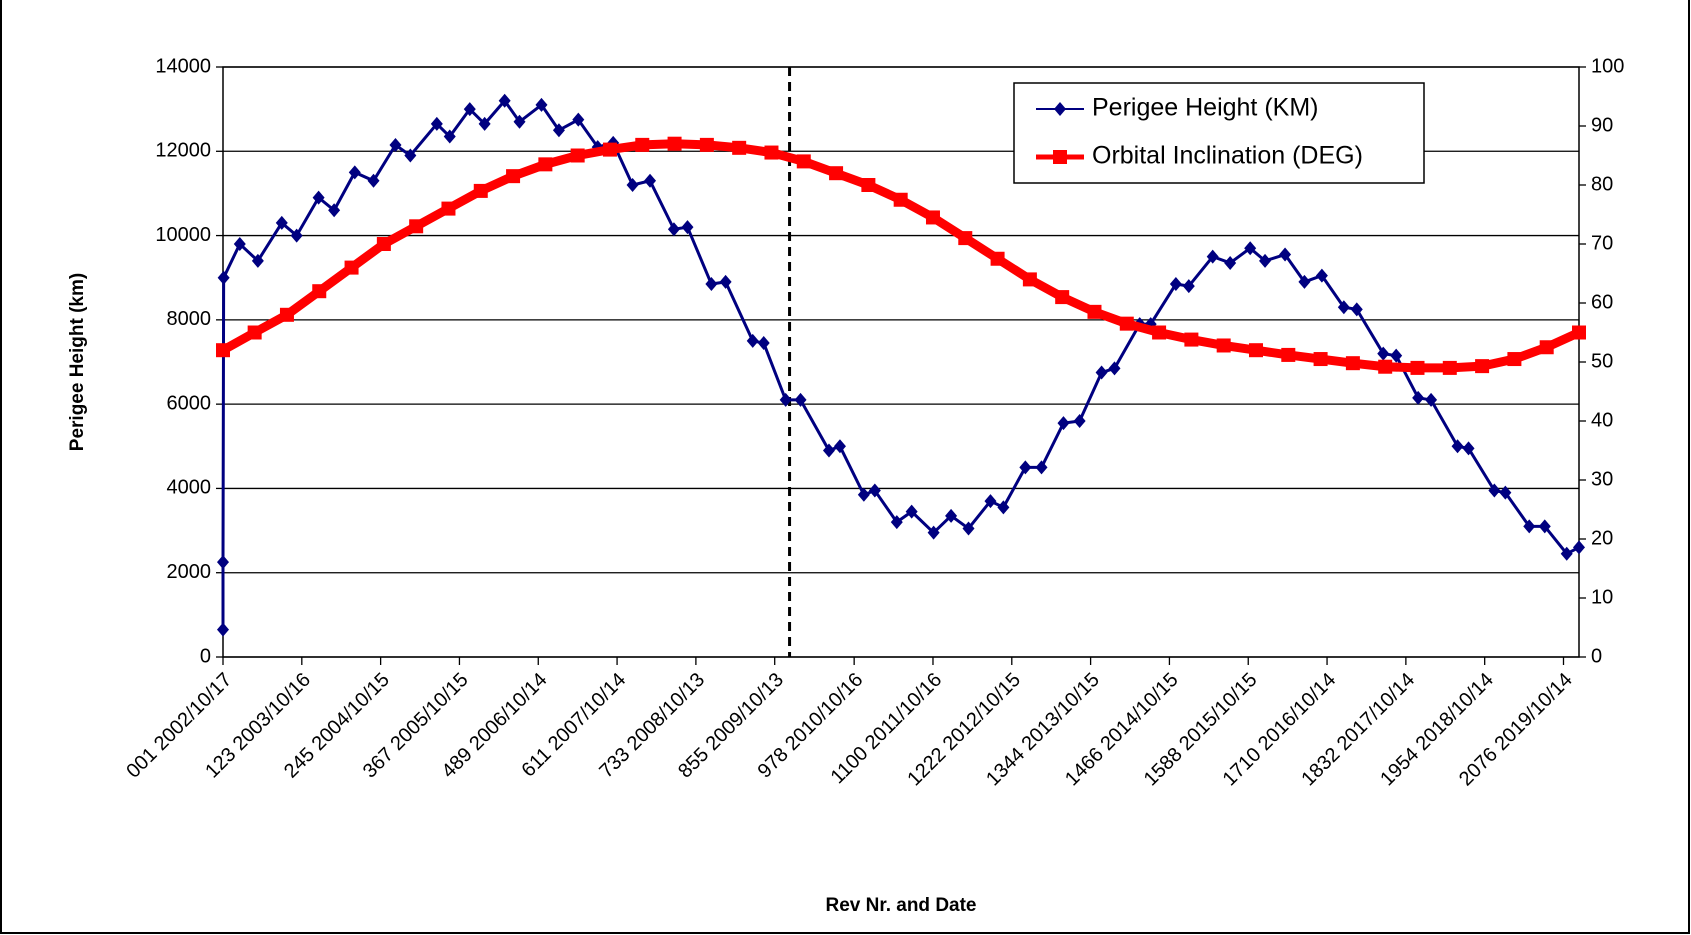 The image size is (1691, 935). Describe the element at coordinates (1602, 479) in the screenshot. I see `y2-tick-label: 30` at that location.